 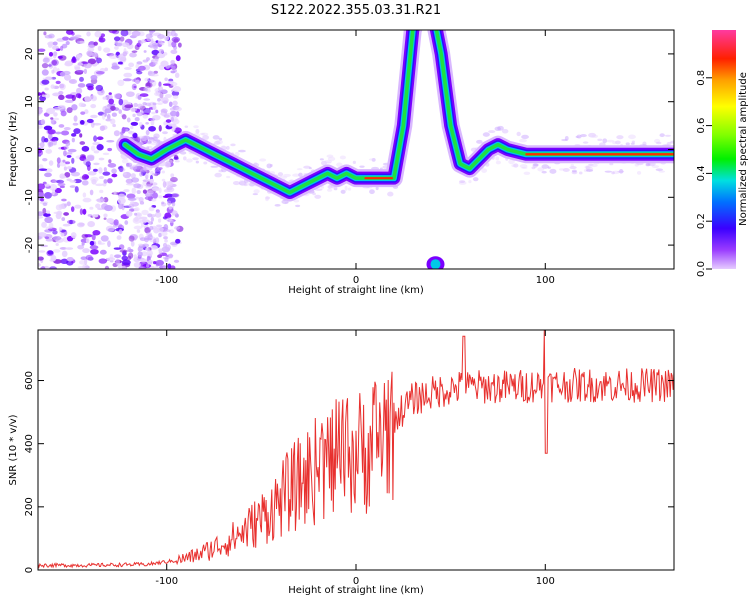 What do you see at coordinates (29, 570) in the screenshot?
I see `snr-ytick-label: 0` at bounding box center [29, 570].